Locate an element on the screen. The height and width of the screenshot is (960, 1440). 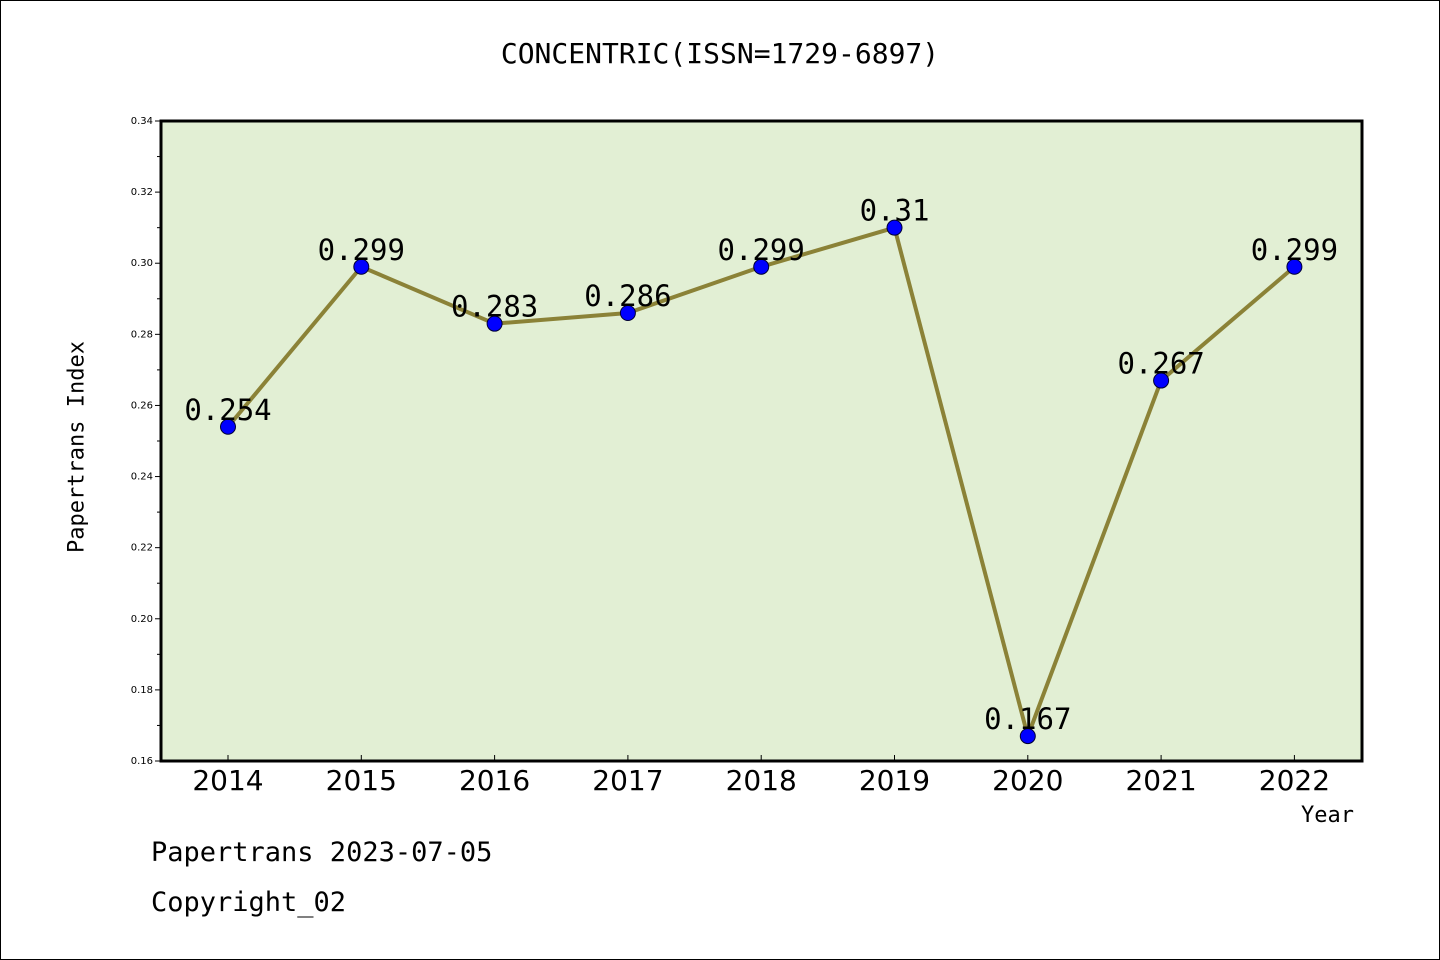
x-tick-label: 2018 is located at coordinates (761, 780).